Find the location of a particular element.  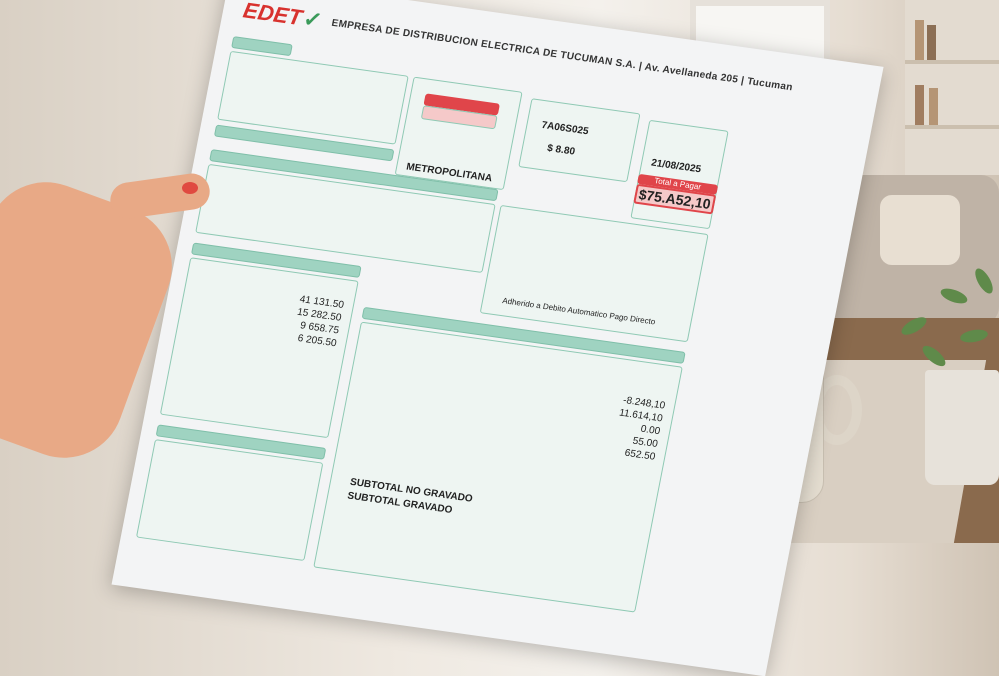

consumption-values: 41 131.50 15 282.50 9 658.75 6 205.50 is located at coordinates (303, 320).